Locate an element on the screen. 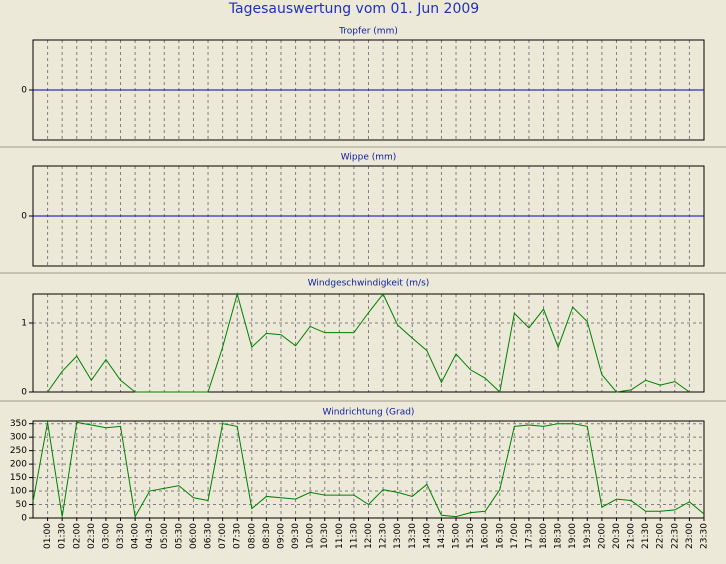 Image resolution: width=726 pixels, height=564 pixels. y-tick-label: 100 is located at coordinates (18, 492).